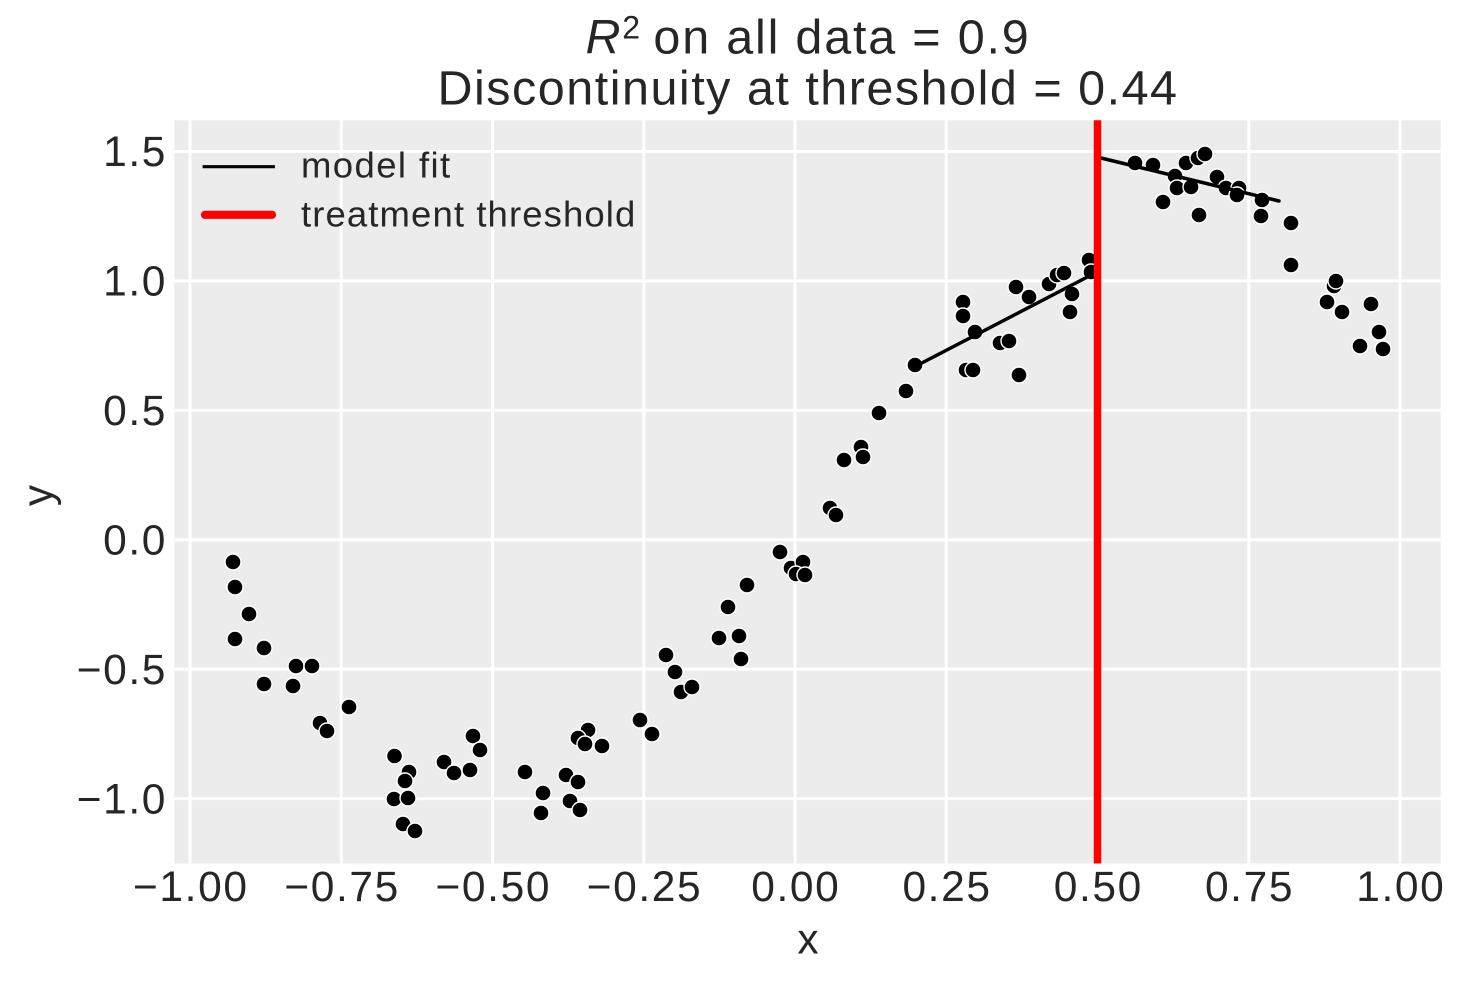 The width and height of the screenshot is (1463, 983). I want to click on svg-text: y, so click(38, 495).